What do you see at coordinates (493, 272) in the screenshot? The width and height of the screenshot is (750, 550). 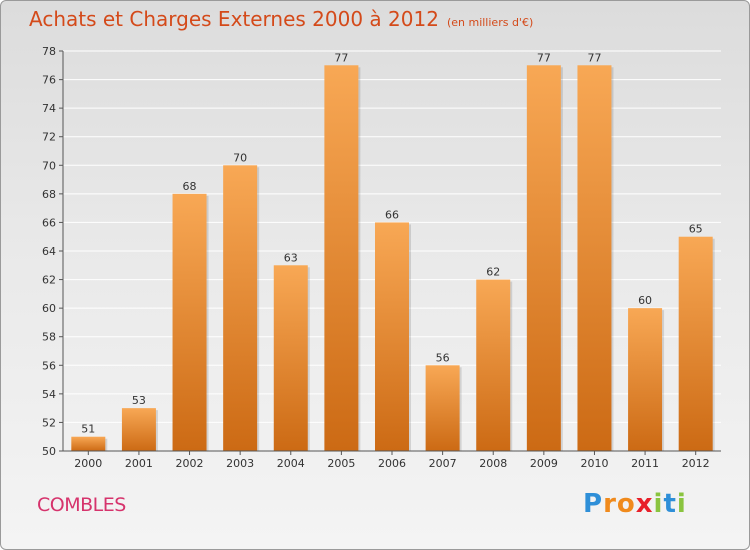 I see `value-label: 62` at bounding box center [493, 272].